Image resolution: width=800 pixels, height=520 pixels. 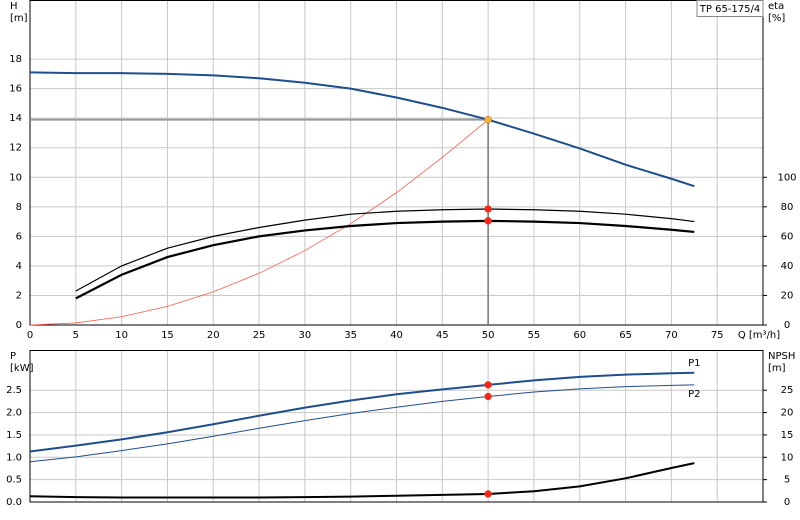 I want to click on title-box, so click(x=730, y=8).